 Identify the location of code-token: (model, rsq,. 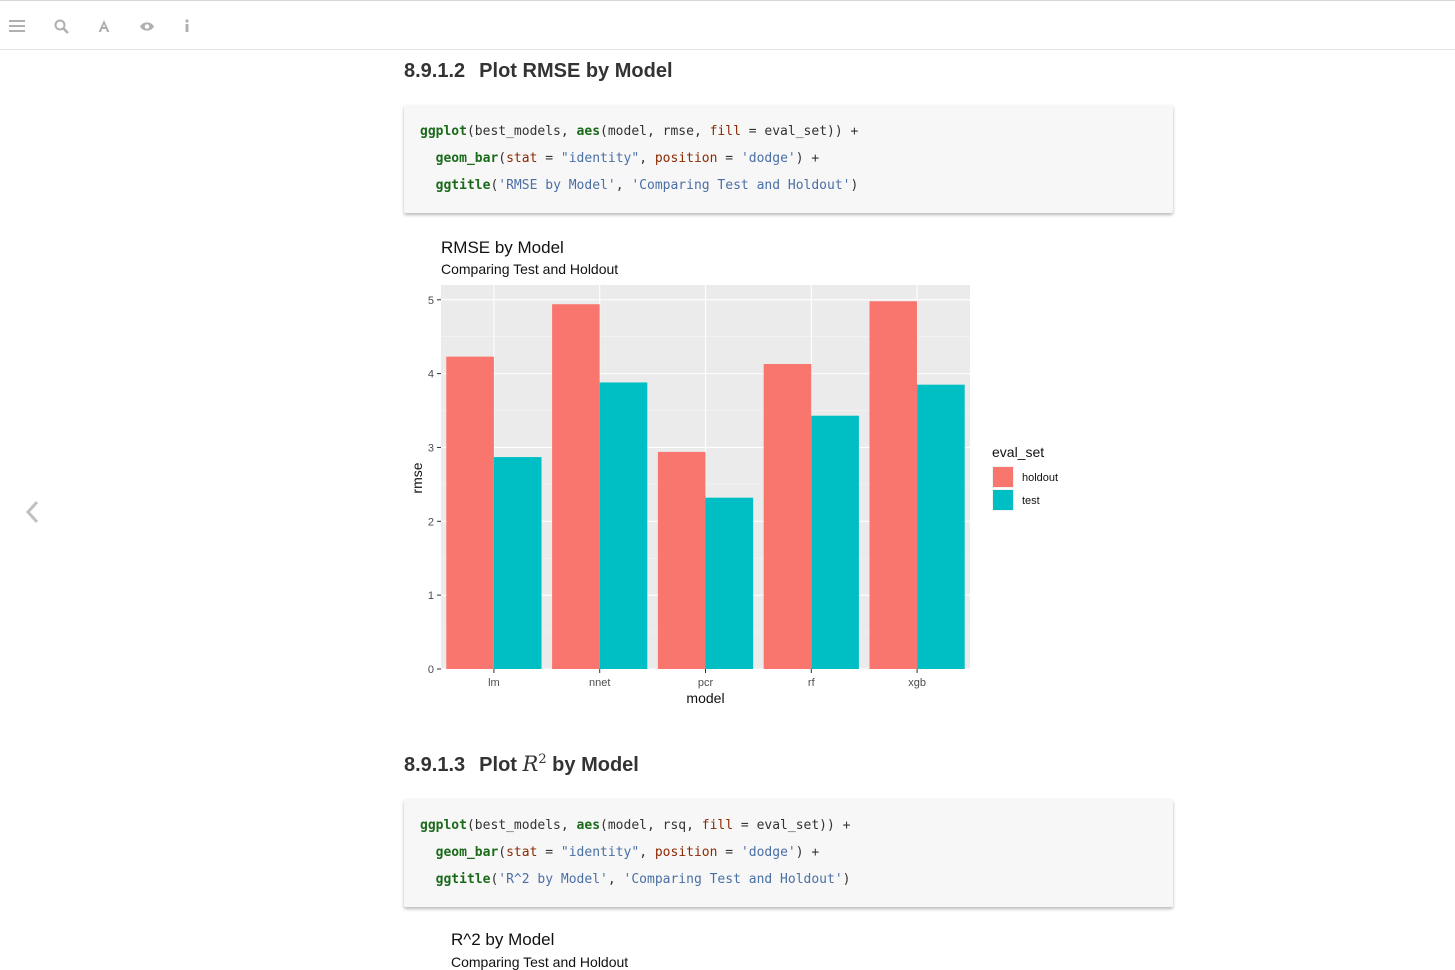
(651, 825).